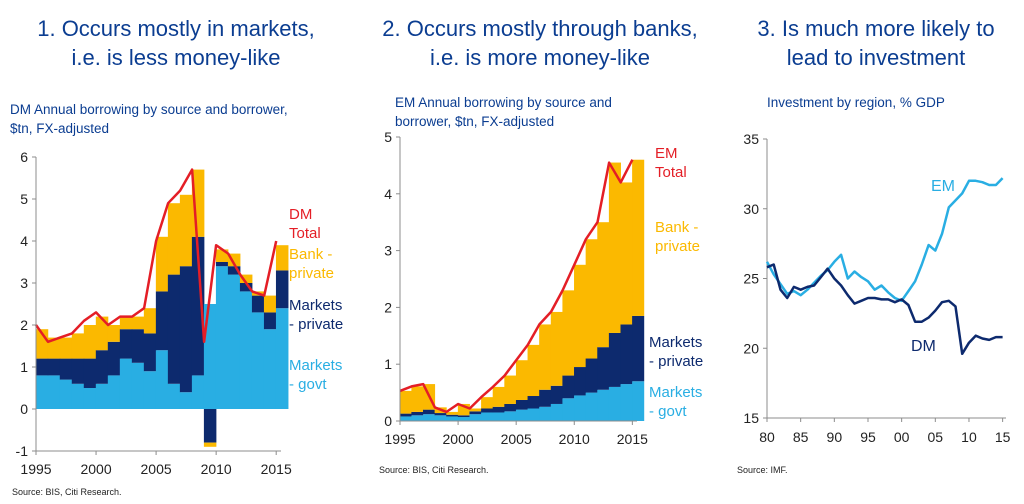  What do you see at coordinates (540, 28) in the screenshot?
I see `heading-line: 2. Occurs mostly through banks,` at bounding box center [540, 28].